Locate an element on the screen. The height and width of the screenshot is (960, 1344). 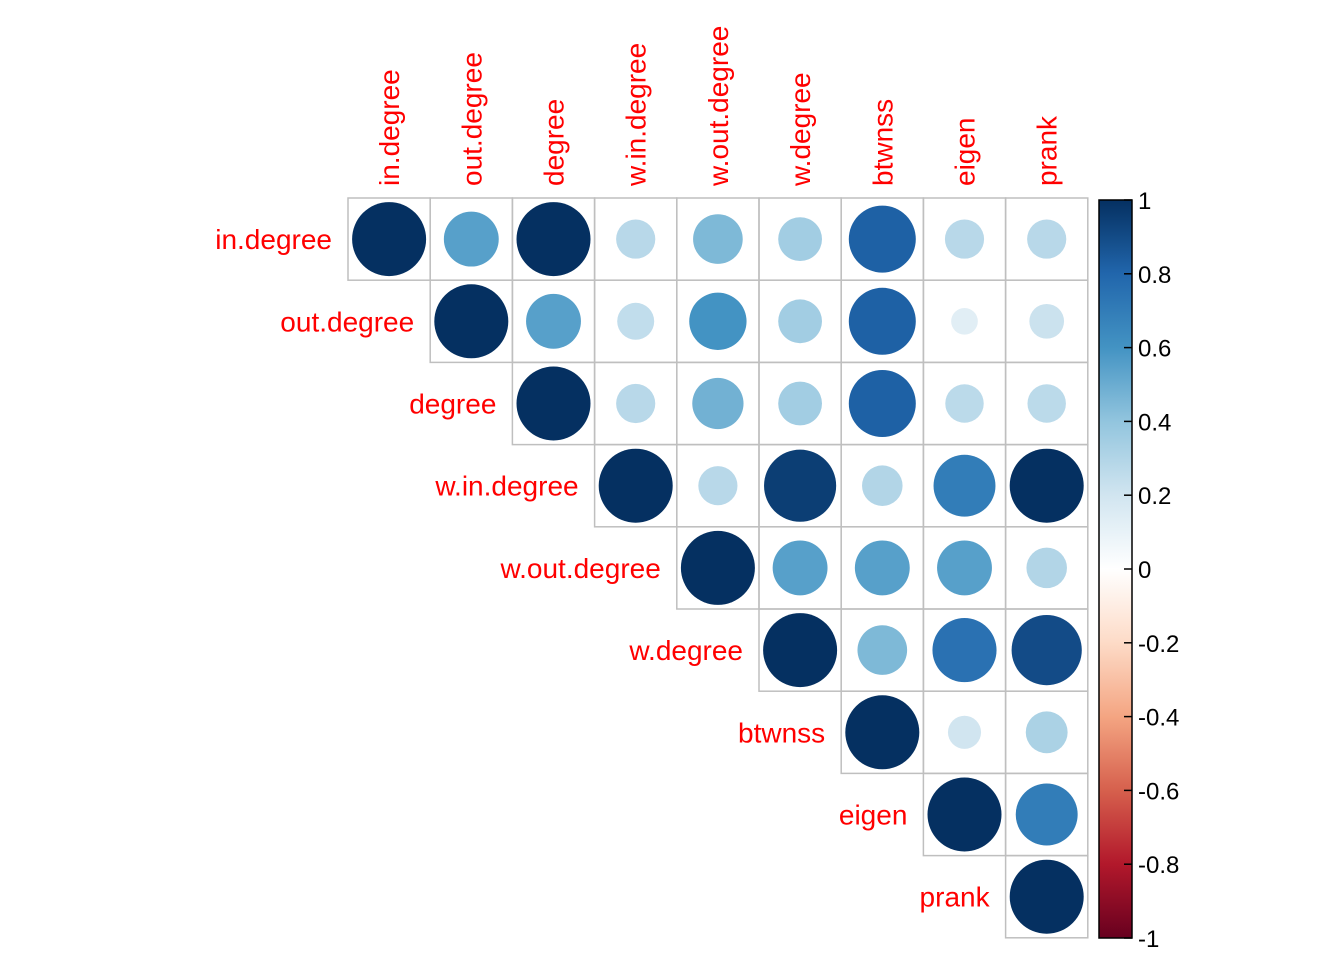
correlation-circle-out.degree-out.degree is located at coordinates (471, 321).